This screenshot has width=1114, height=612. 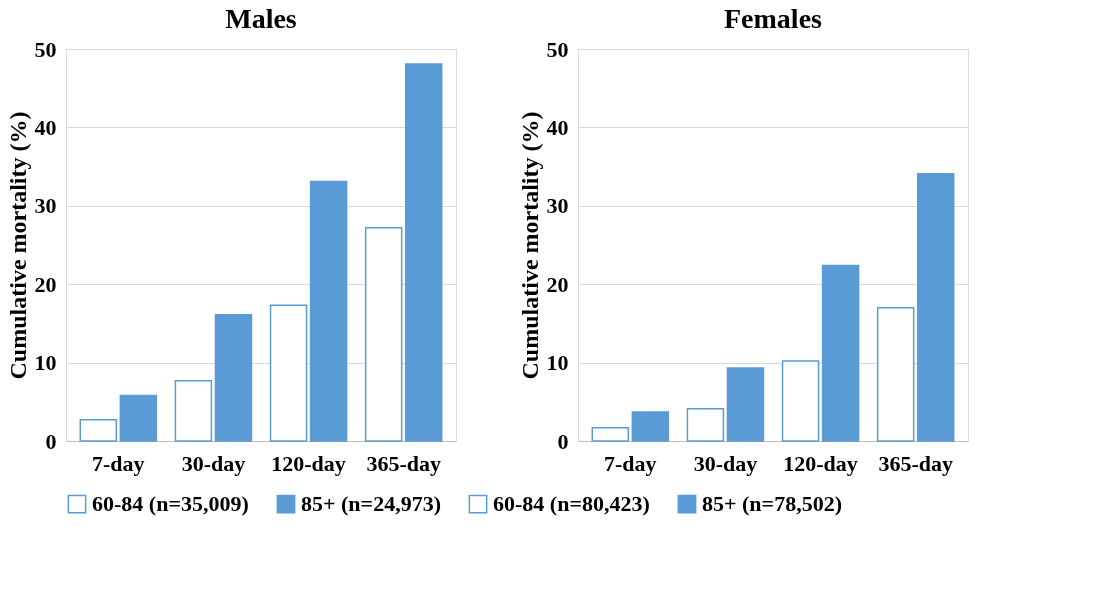 What do you see at coordinates (371, 504) in the screenshot?
I see `legend-label: 85+ (n=24,973)` at bounding box center [371, 504].